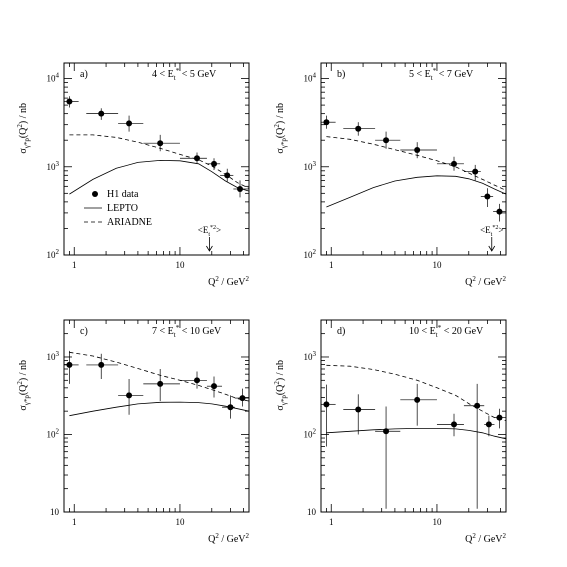  I want to click on range-label: 10 < Et* < 20 GeV, so click(446, 331).